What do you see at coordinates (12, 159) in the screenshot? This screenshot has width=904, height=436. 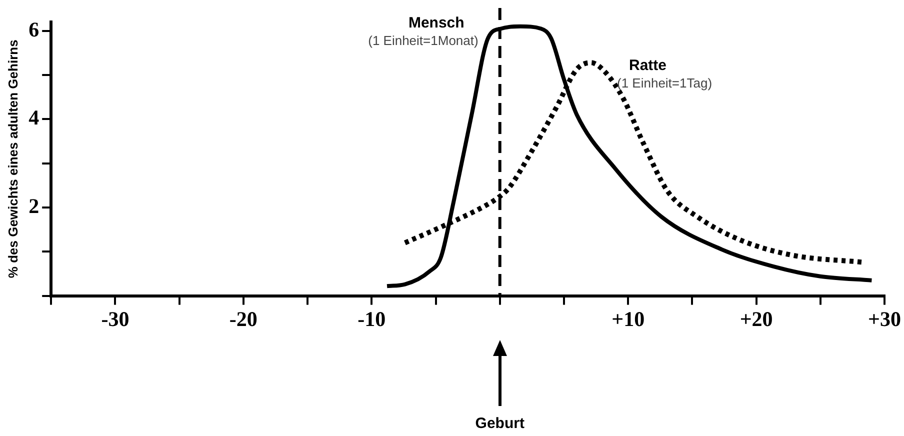 I see `y-axis-title: % des Gewichts eines adulten Gehirns` at bounding box center [12, 159].